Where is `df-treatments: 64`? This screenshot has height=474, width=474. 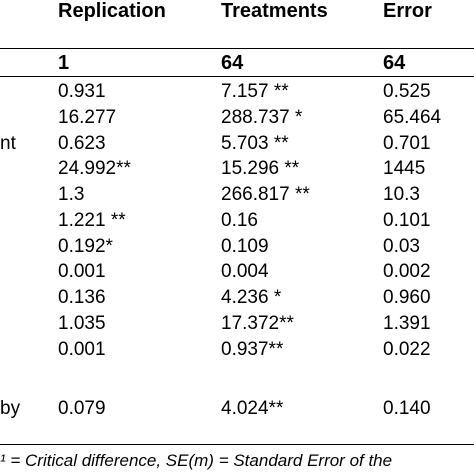 df-treatments: 64 is located at coordinates (232, 63).